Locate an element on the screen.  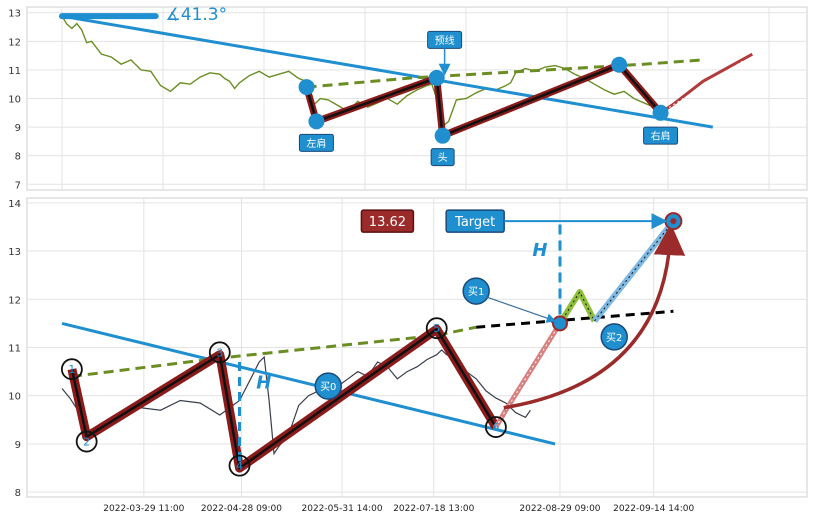
bottom-point-label: 5 is located at coordinates (436, 328).